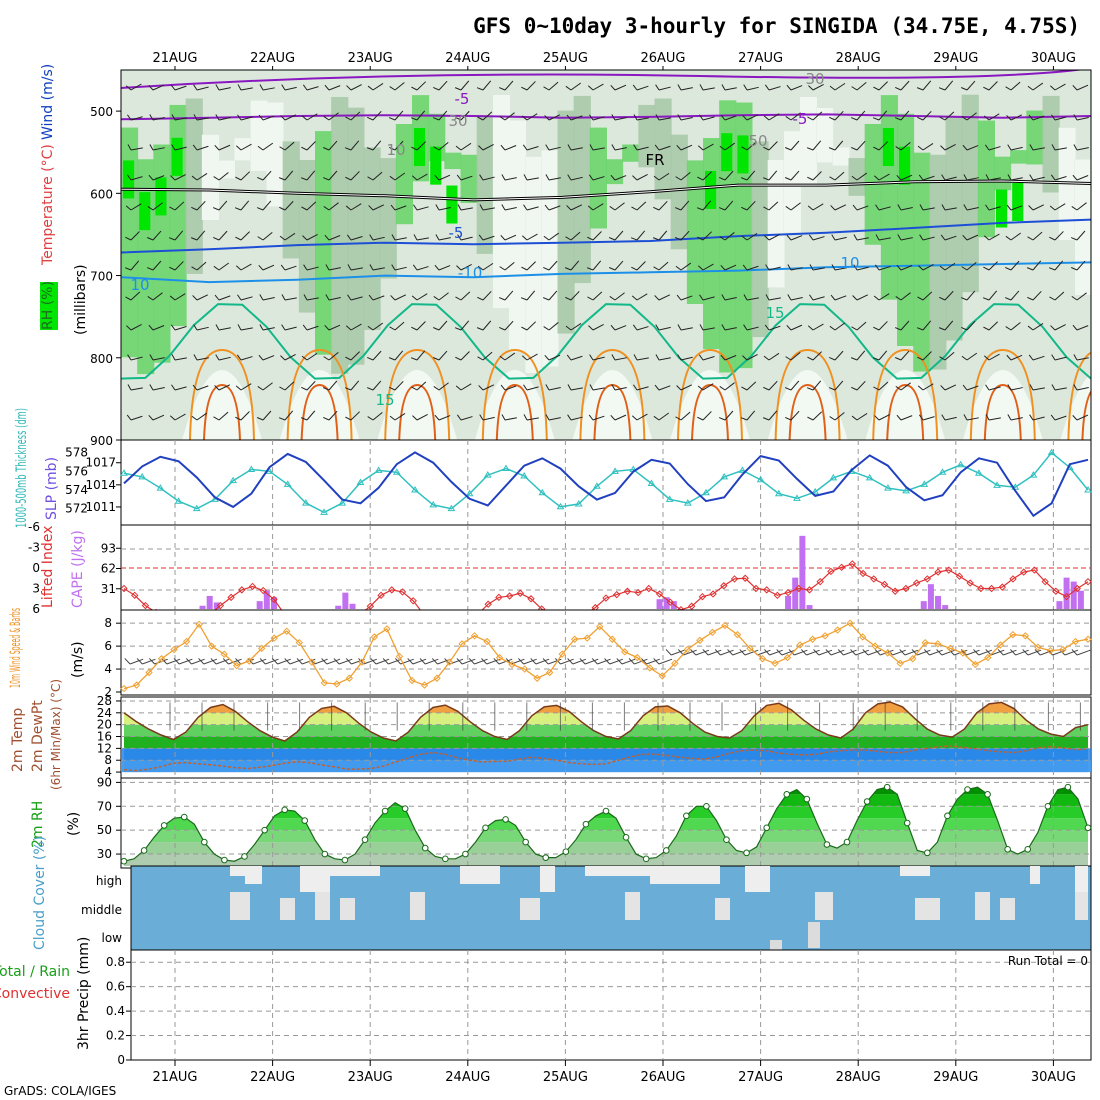 The width and height of the screenshot is (1100, 1100). Describe the element at coordinates (436, 165) in the screenshot. I see `rh-core` at that location.